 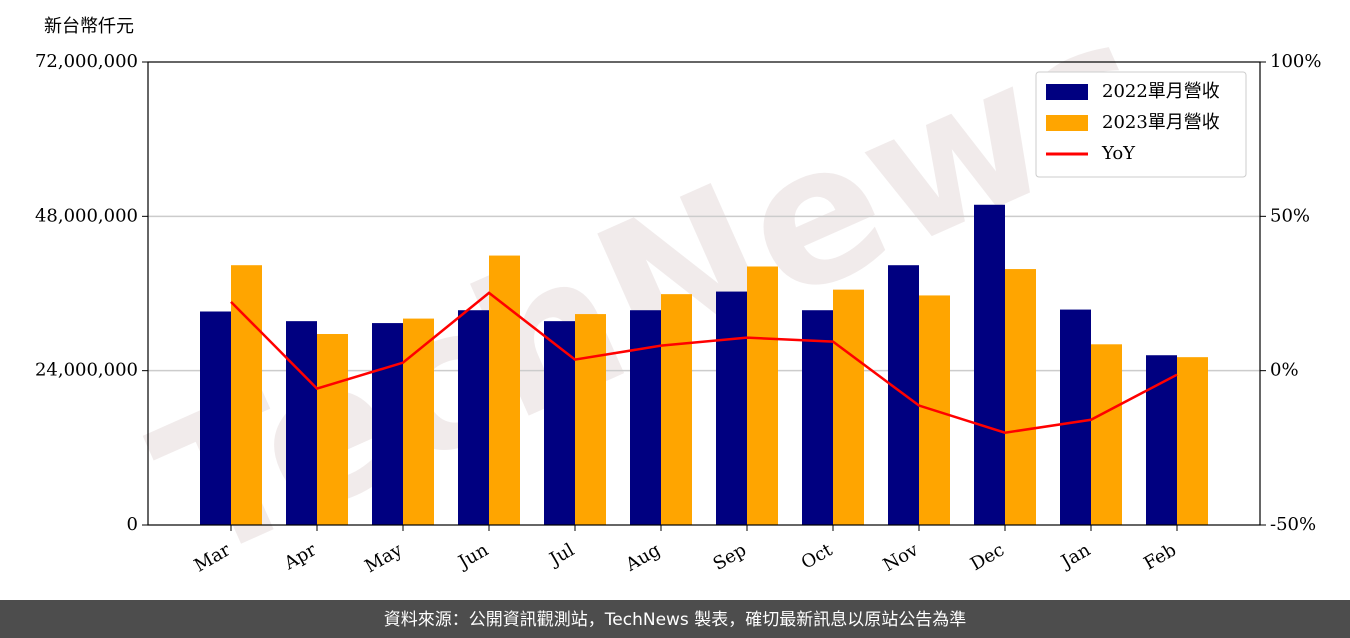 What do you see at coordinates (1160, 556) in the screenshot?
I see `x-tick-label: Feb` at bounding box center [1160, 556].